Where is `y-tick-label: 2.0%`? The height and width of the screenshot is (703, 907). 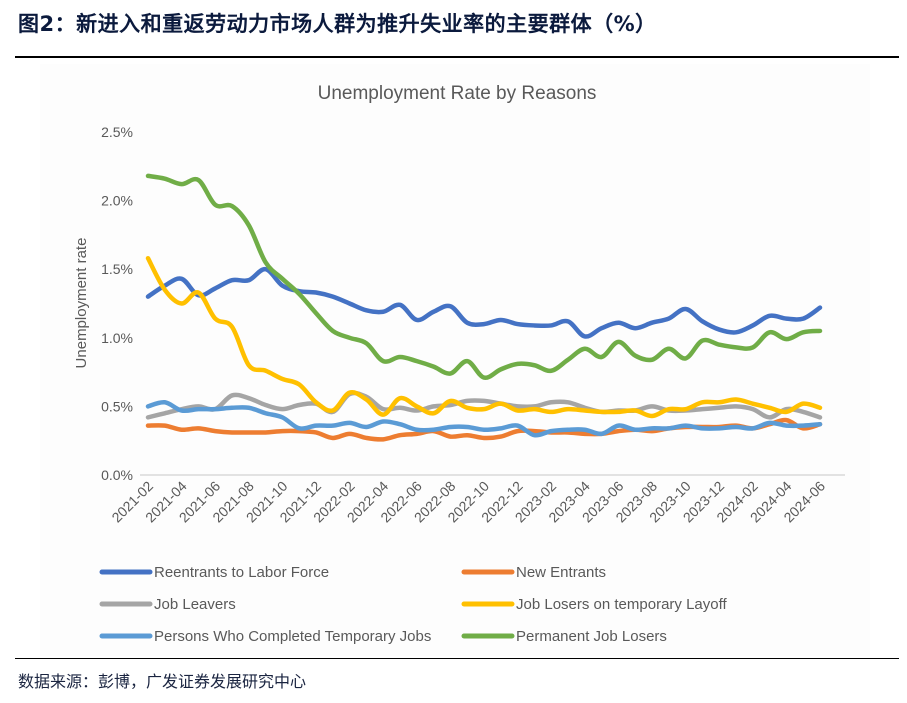
y-tick-label: 2.0% is located at coordinates (117, 201).